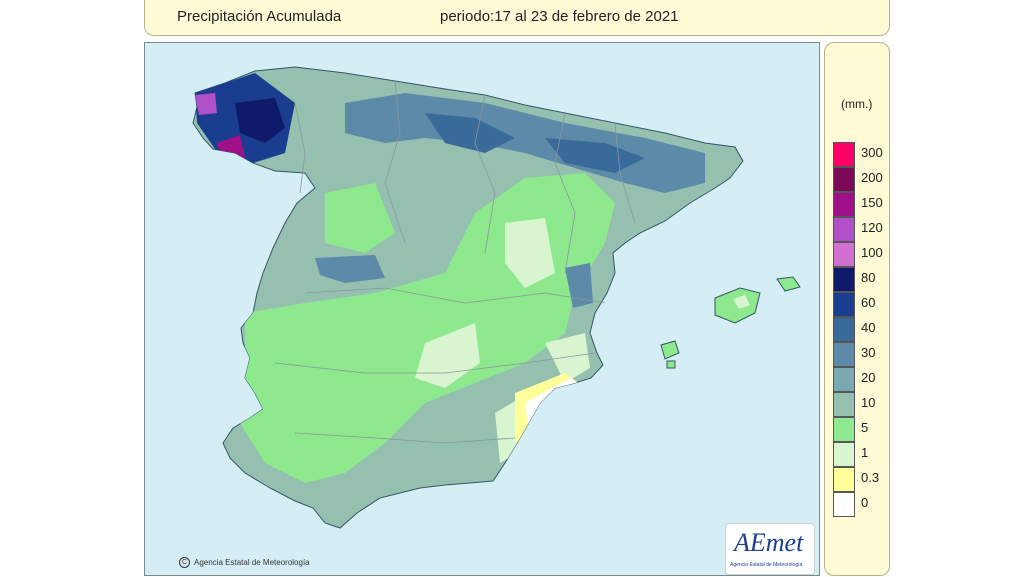  I want to click on legend-item: 80, so click(861, 279).